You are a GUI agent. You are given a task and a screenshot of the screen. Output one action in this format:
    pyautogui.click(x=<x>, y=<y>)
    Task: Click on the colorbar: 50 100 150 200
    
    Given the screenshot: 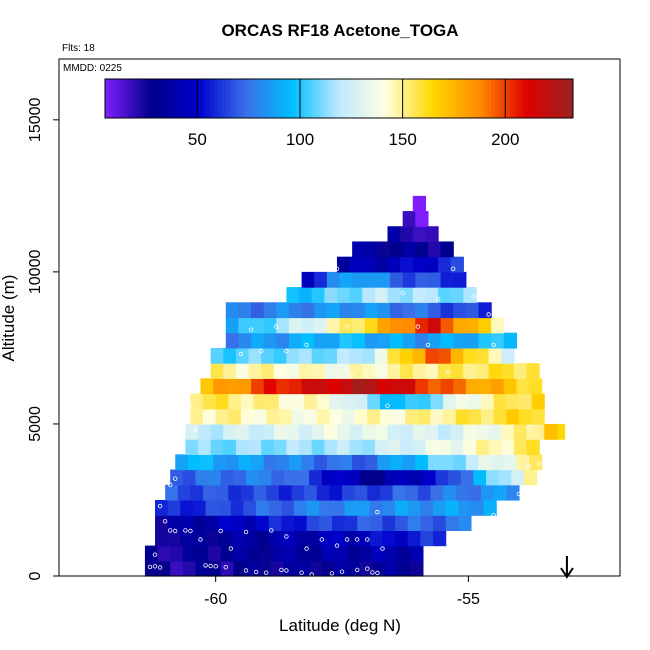 What is the action you would take?
    pyautogui.click(x=339, y=113)
    